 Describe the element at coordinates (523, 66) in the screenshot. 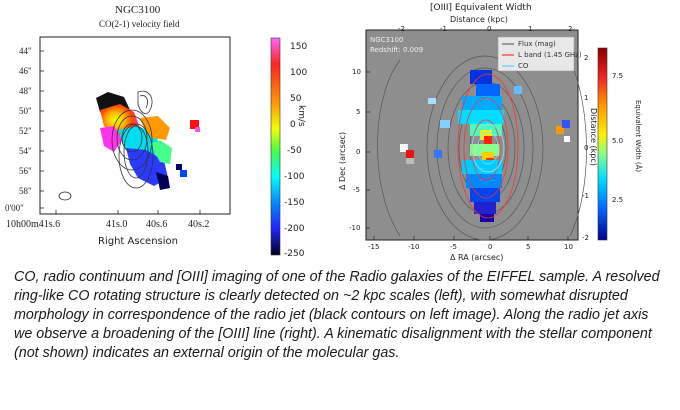

I see `legend-co: CO` at that location.